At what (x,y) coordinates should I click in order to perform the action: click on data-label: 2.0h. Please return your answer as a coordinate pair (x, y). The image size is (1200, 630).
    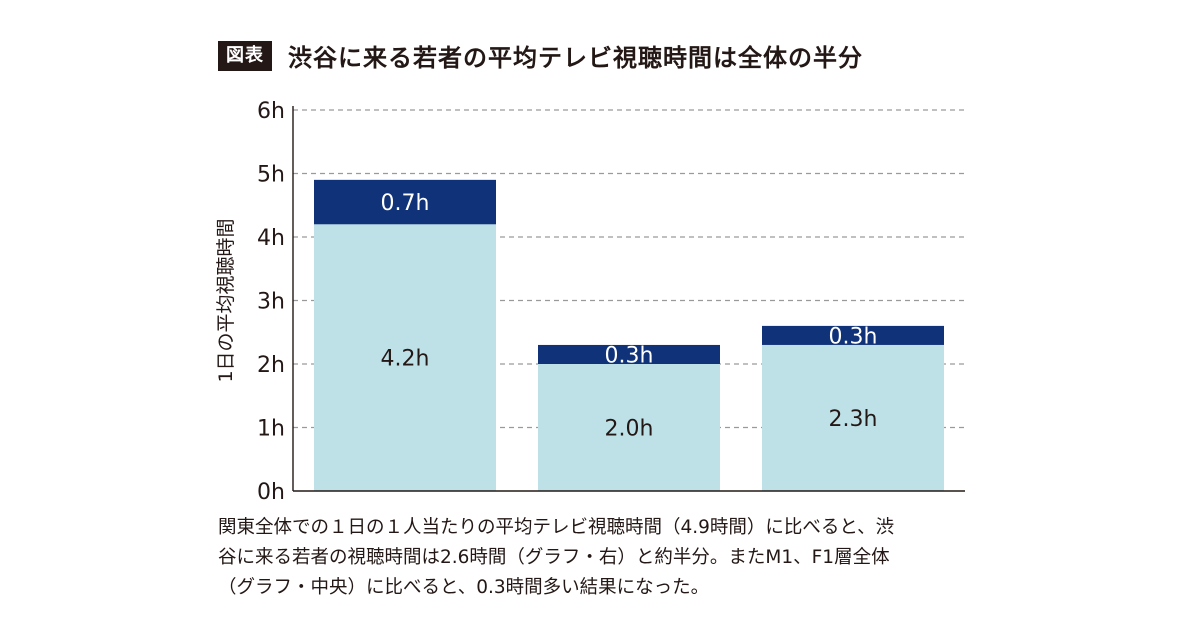
    Looking at the image, I should click on (629, 429).